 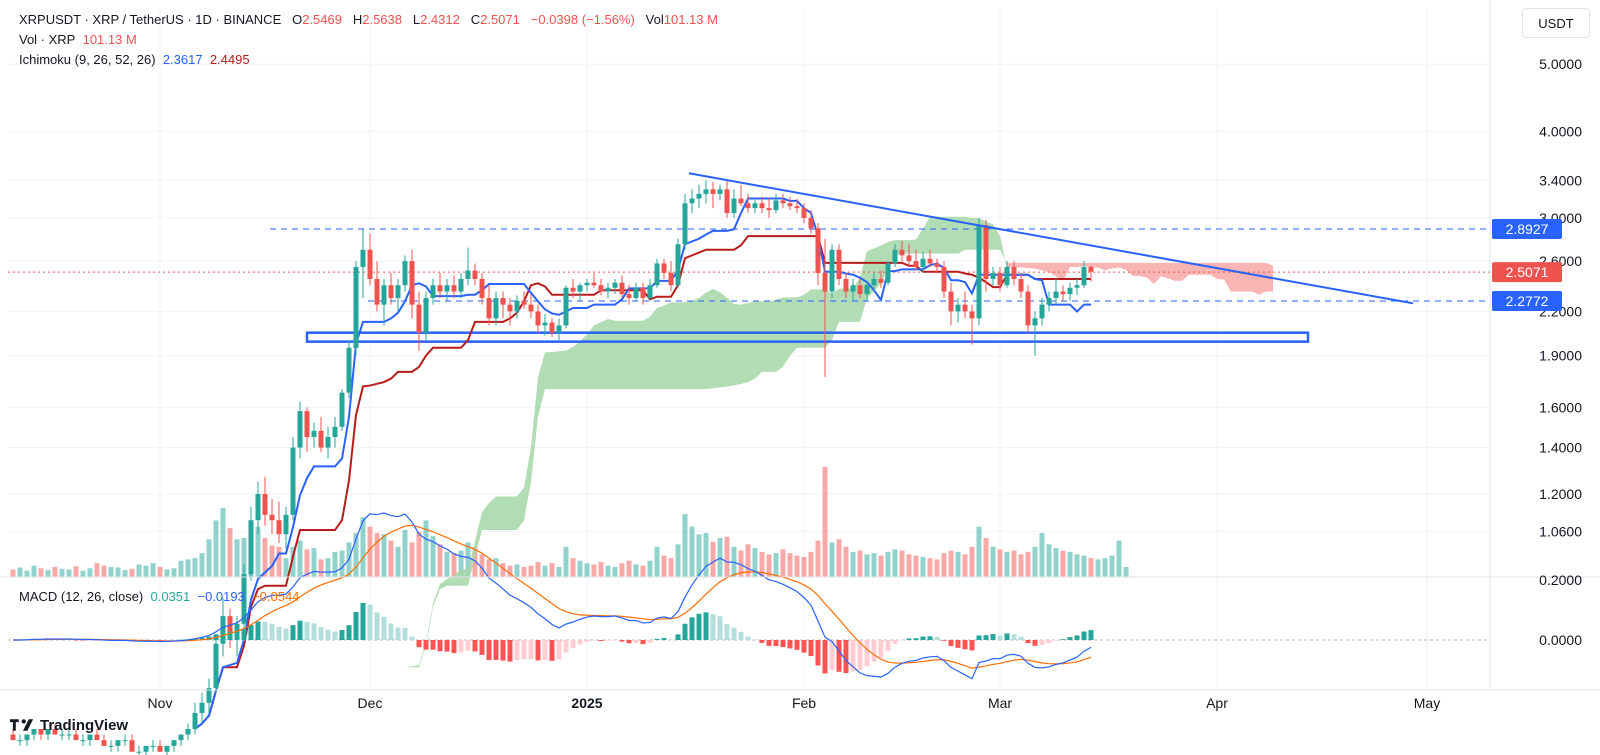 I want to click on price-label-box, so click(x=1527, y=301).